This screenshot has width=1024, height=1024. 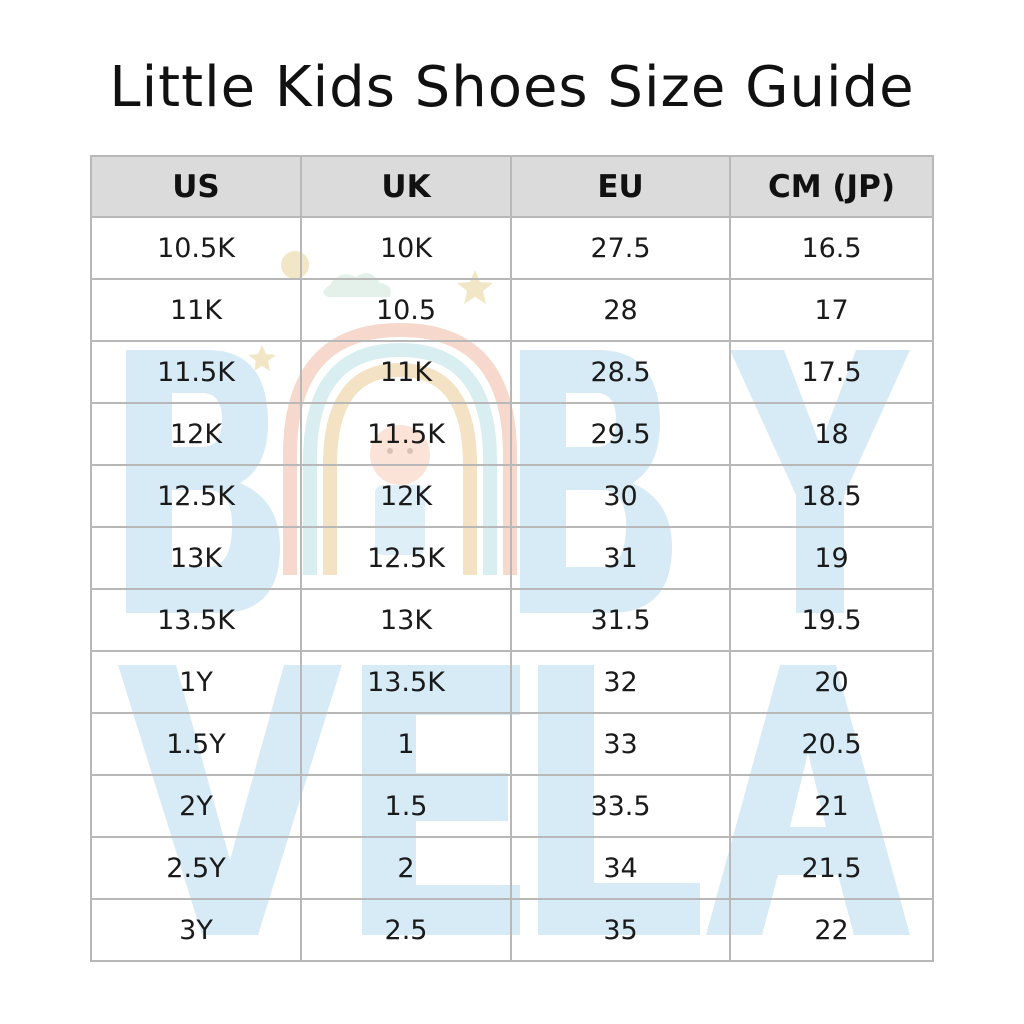 What do you see at coordinates (620, 620) in the screenshot?
I see `cell-eu: 31.5` at bounding box center [620, 620].